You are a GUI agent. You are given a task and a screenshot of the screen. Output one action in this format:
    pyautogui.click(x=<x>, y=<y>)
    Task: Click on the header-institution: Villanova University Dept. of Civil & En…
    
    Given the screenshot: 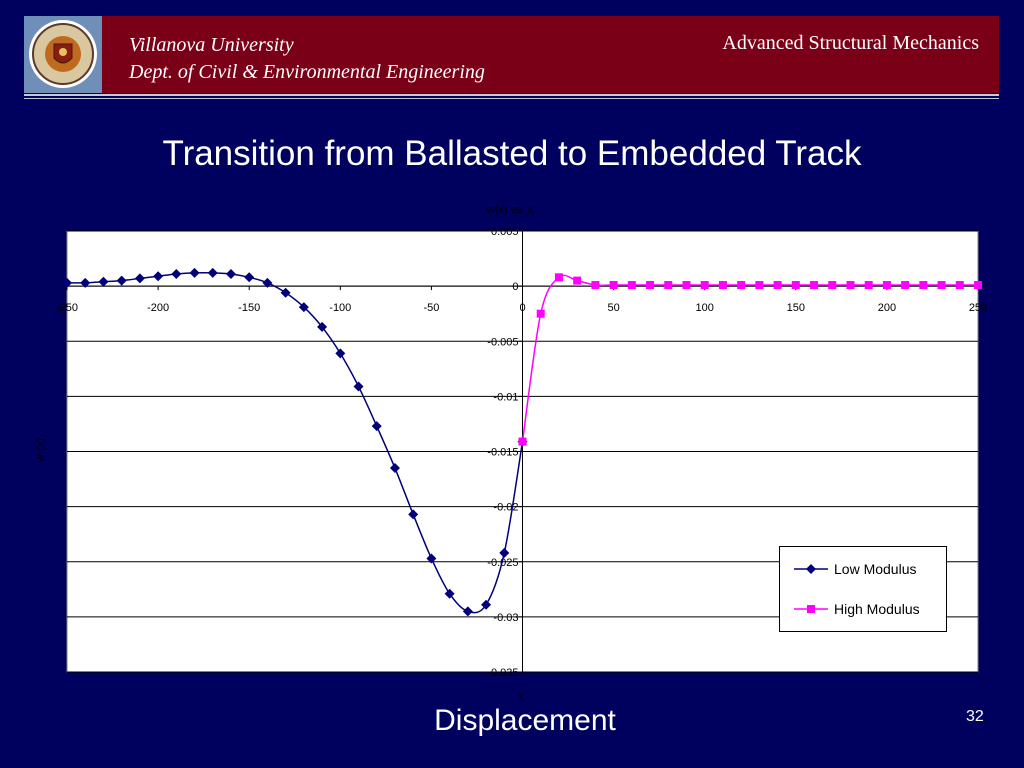 What is the action you would take?
    pyautogui.click(x=307, y=59)
    